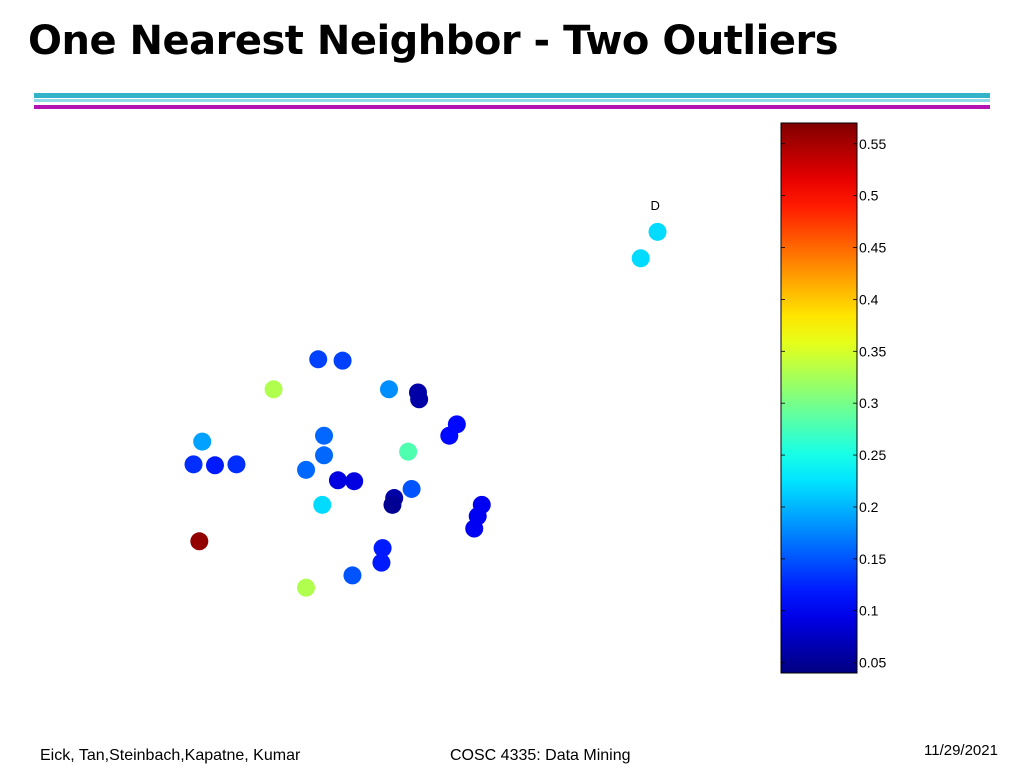  Describe the element at coordinates (540, 755) in the screenshot. I see `footer-course: COSC 4335: Data Mining` at that location.